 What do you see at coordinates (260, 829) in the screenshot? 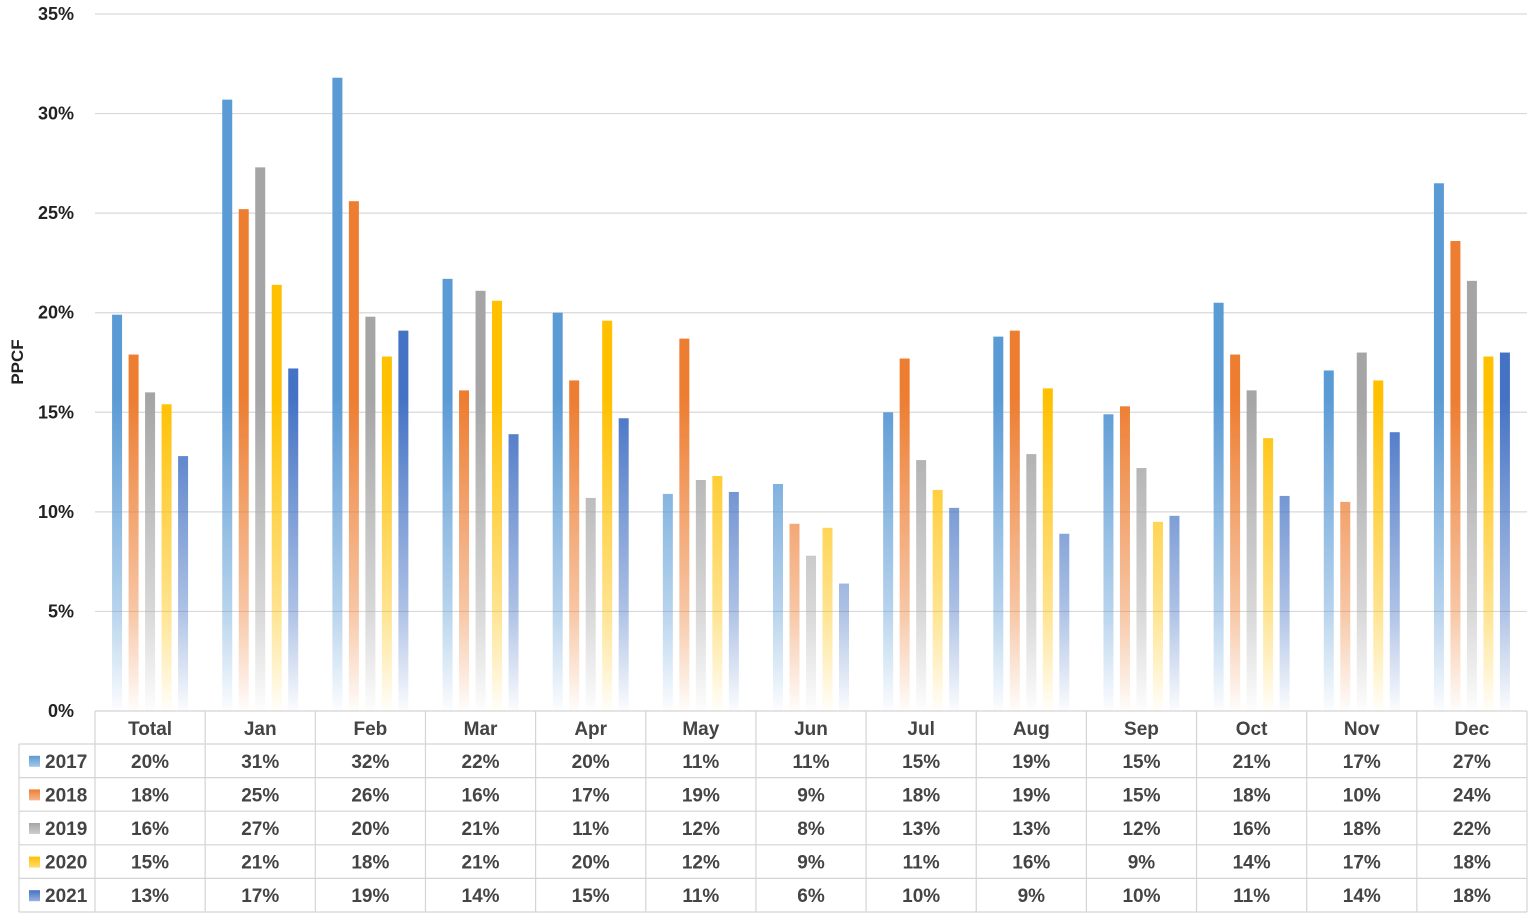
I see `data-label-2019-jan: 27%` at bounding box center [260, 829].